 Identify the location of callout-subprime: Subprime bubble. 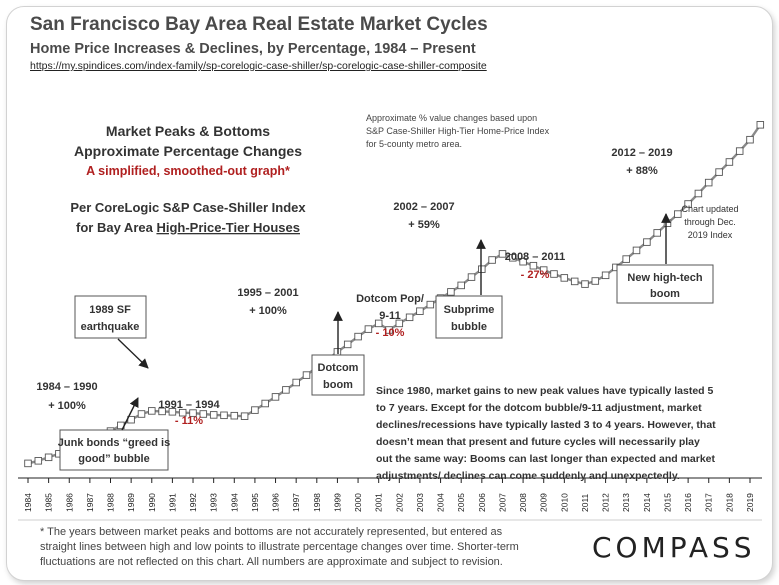
(469, 317).